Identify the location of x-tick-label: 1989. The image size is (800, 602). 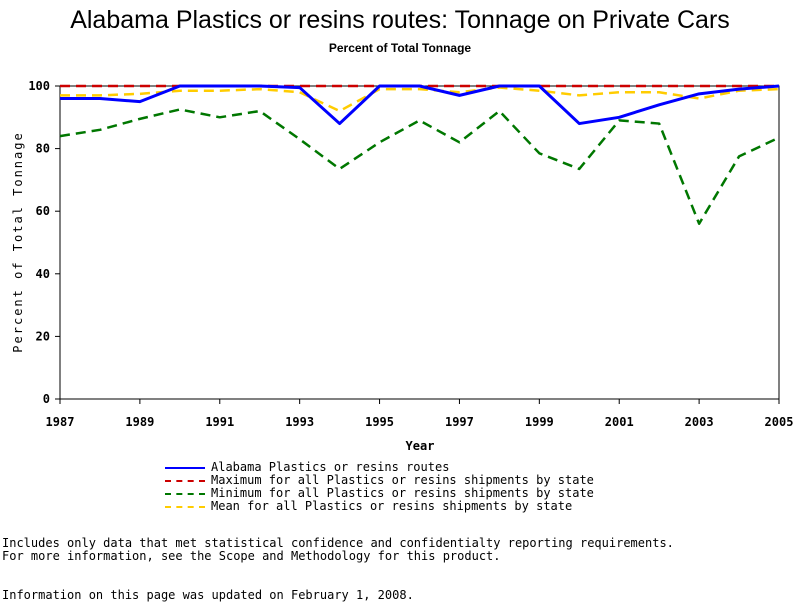
(139, 422).